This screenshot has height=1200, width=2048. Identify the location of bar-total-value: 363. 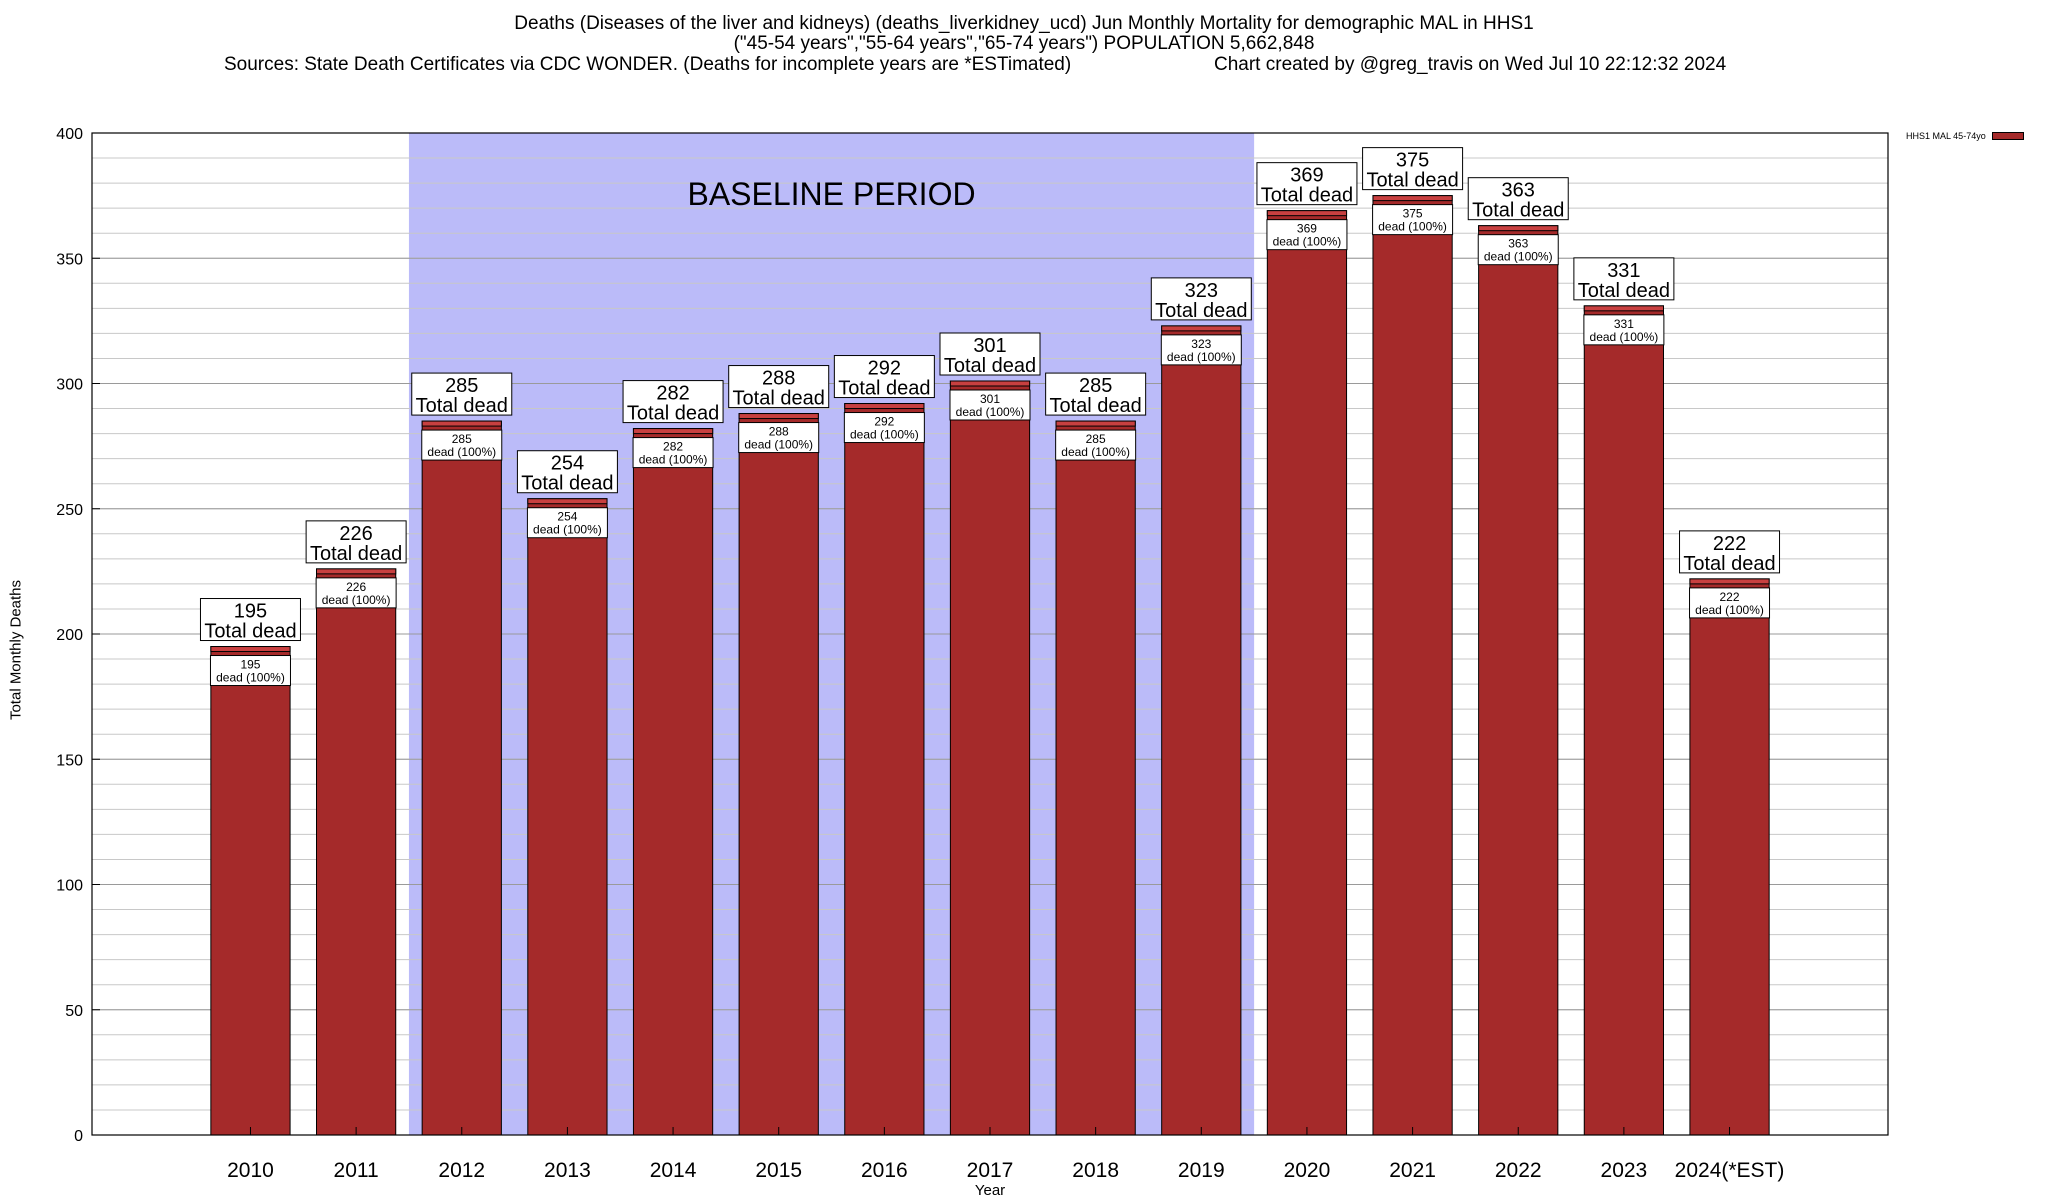
(1518, 191).